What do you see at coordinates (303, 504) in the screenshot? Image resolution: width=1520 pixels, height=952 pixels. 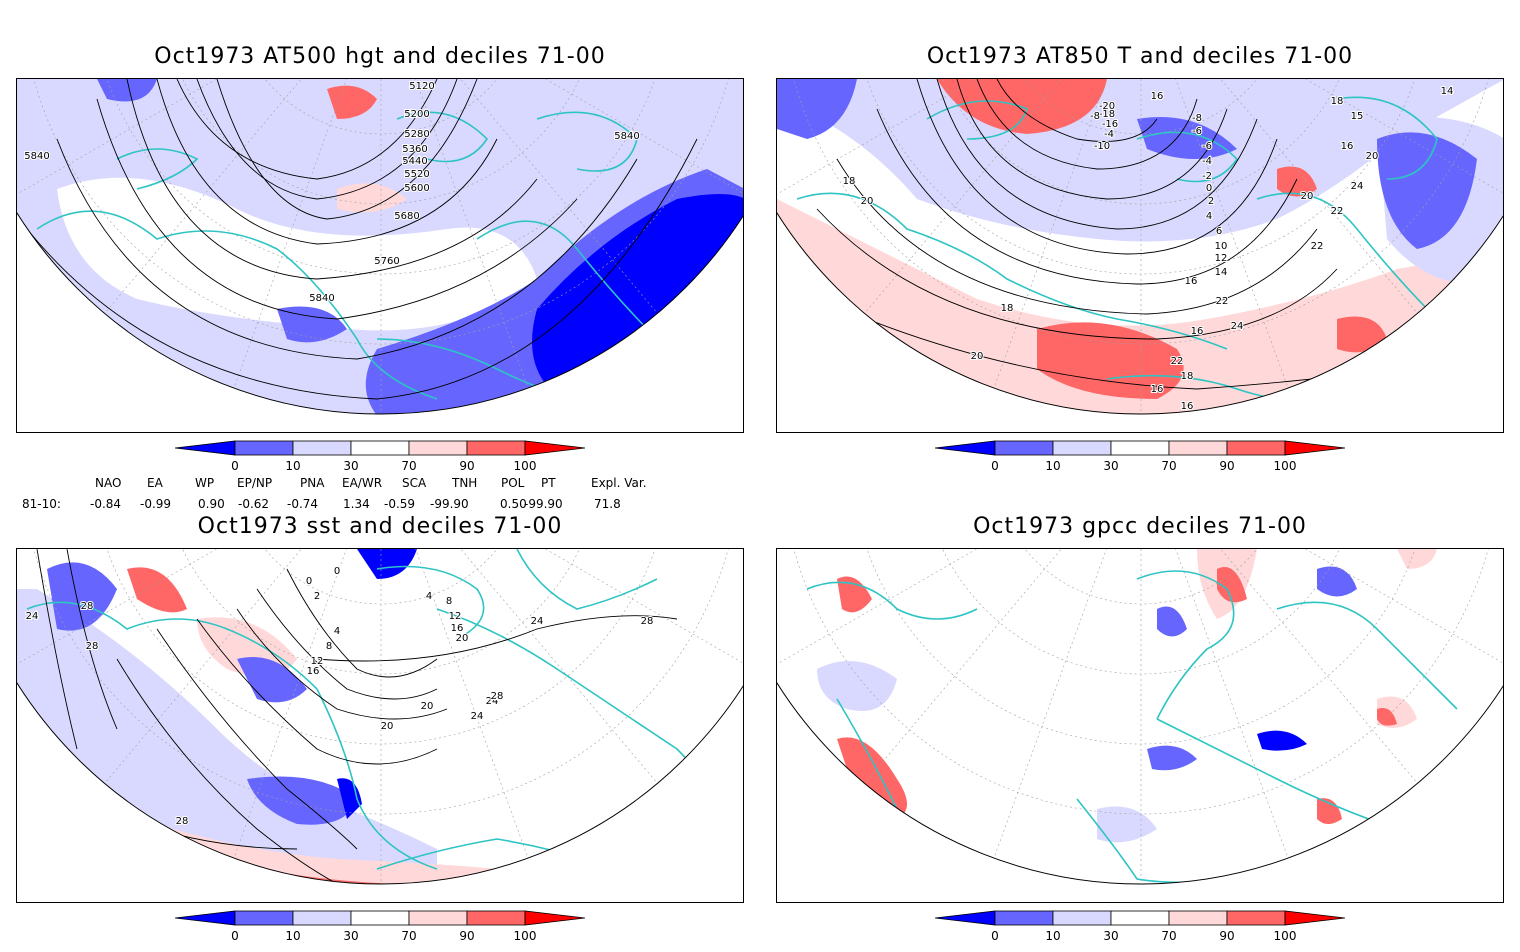 I see `index-value: -0.74` at bounding box center [303, 504].